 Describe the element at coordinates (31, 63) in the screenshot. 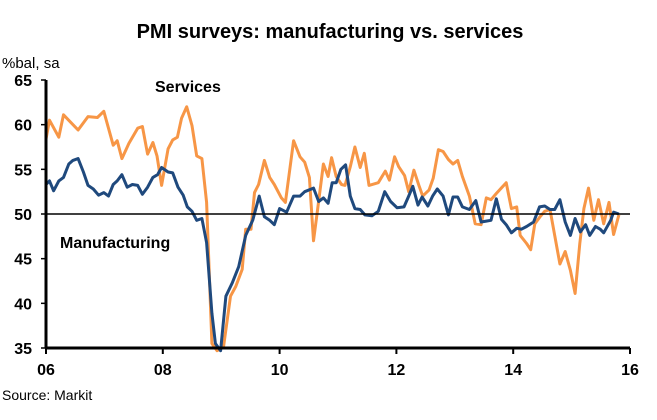

I see `y-axis-label: %bal, sa` at that location.